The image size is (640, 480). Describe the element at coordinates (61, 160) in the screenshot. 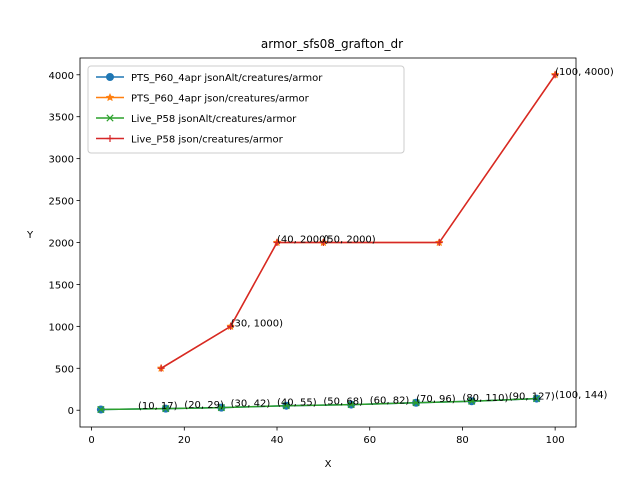

I see `y-tick-label: 3000` at that location.